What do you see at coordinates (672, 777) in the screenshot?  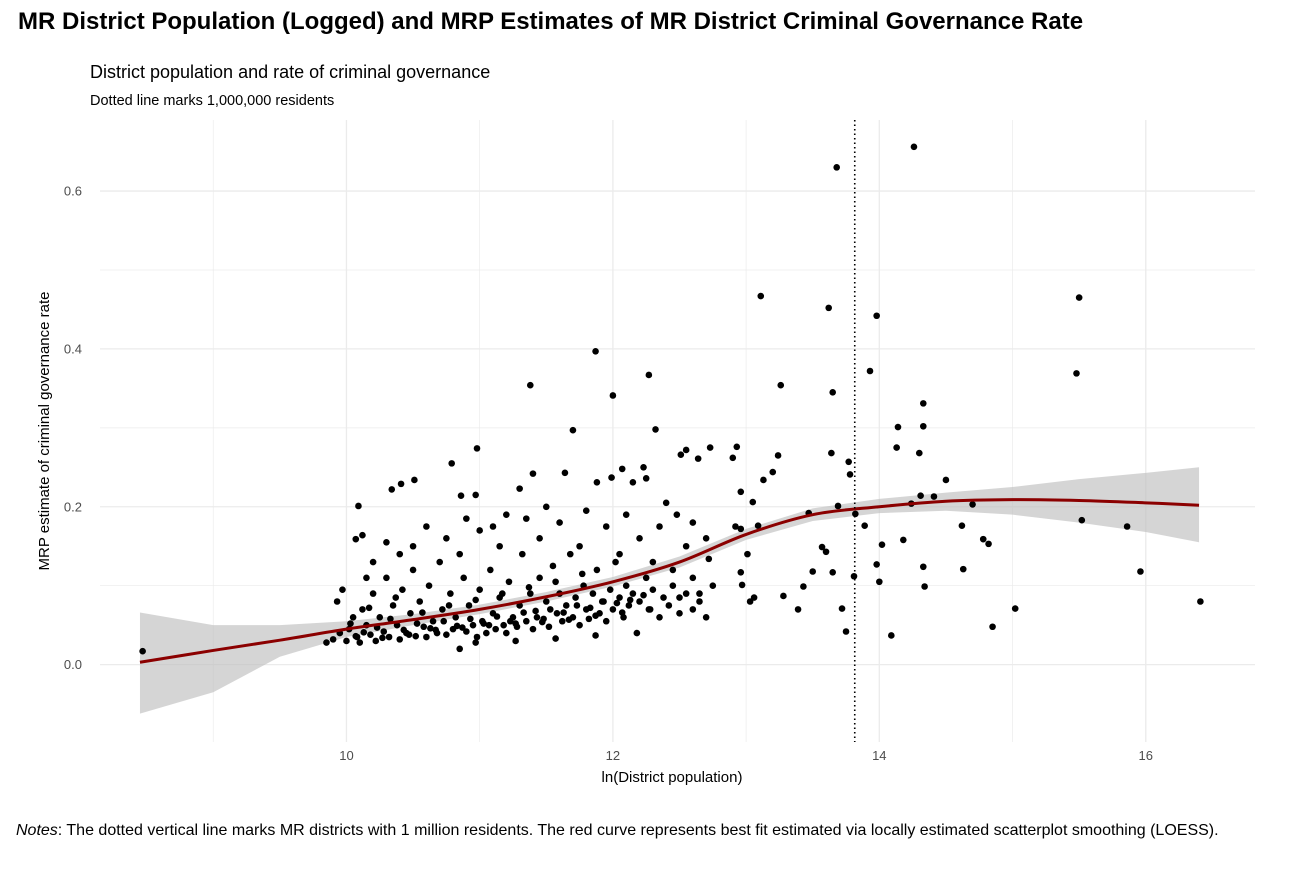 I see `x-axis-label: ln(District population)` at bounding box center [672, 777].